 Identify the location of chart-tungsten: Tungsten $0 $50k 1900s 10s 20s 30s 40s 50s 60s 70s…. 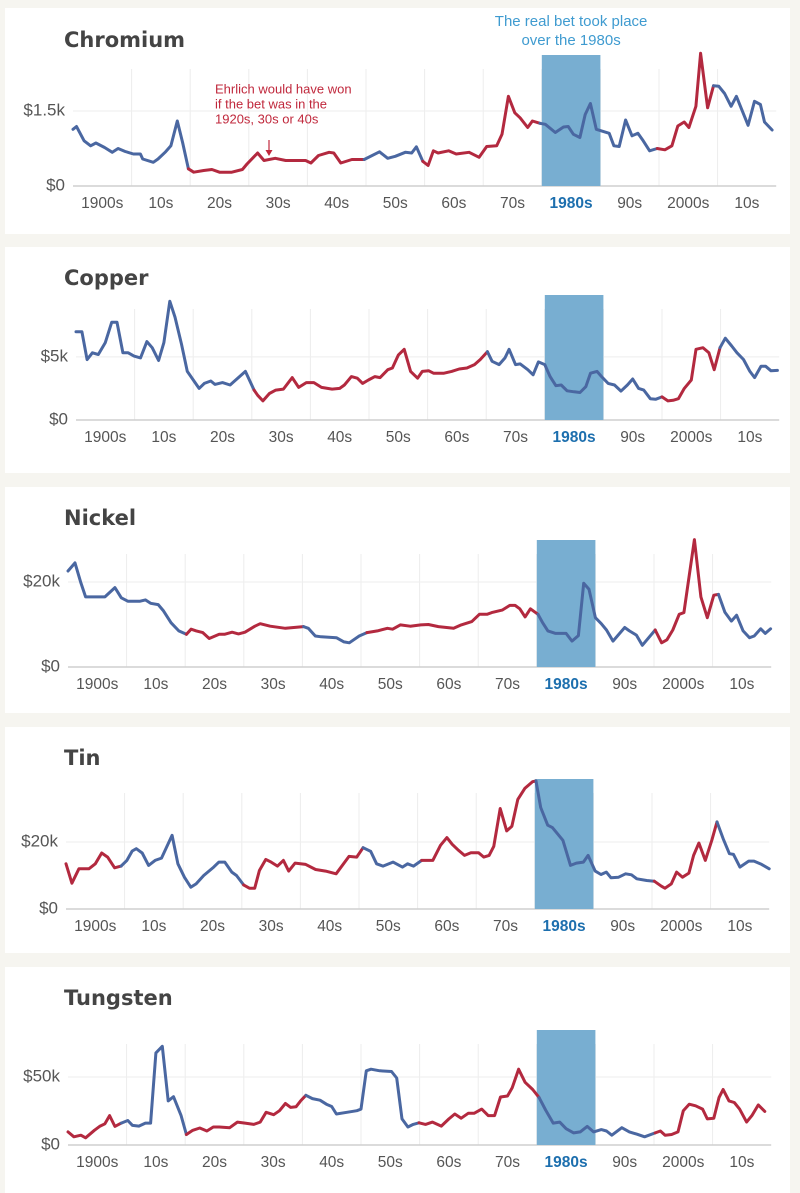
(397, 1078).